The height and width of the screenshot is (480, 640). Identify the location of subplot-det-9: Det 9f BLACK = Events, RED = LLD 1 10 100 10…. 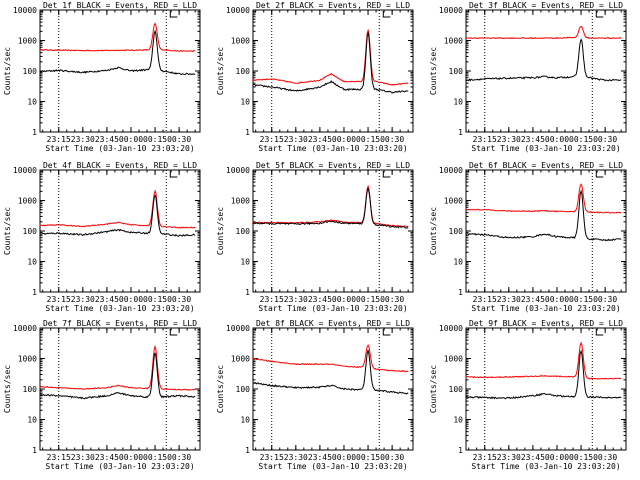
(528, 395).